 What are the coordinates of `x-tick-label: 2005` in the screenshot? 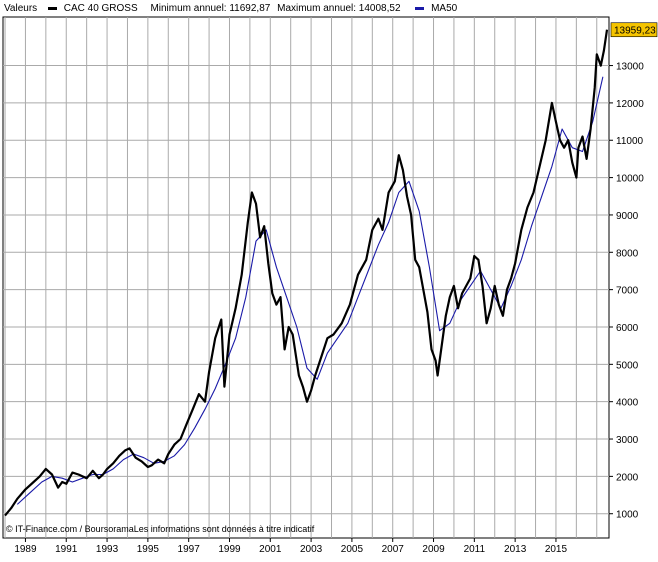 It's located at (352, 549).